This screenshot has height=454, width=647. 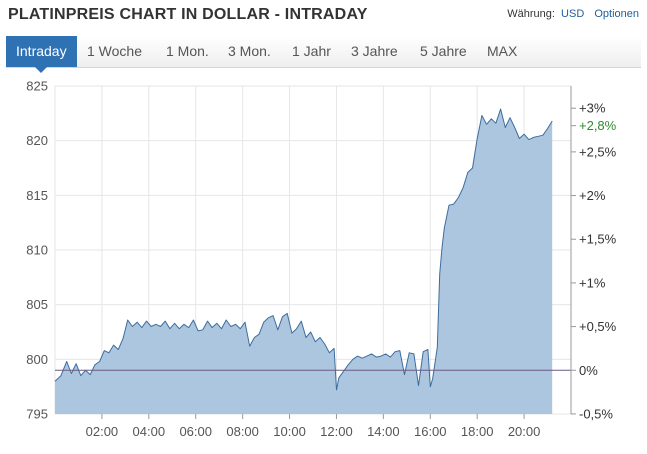 What do you see at coordinates (37, 359) in the screenshot?
I see `y-tick-label: 800` at bounding box center [37, 359].